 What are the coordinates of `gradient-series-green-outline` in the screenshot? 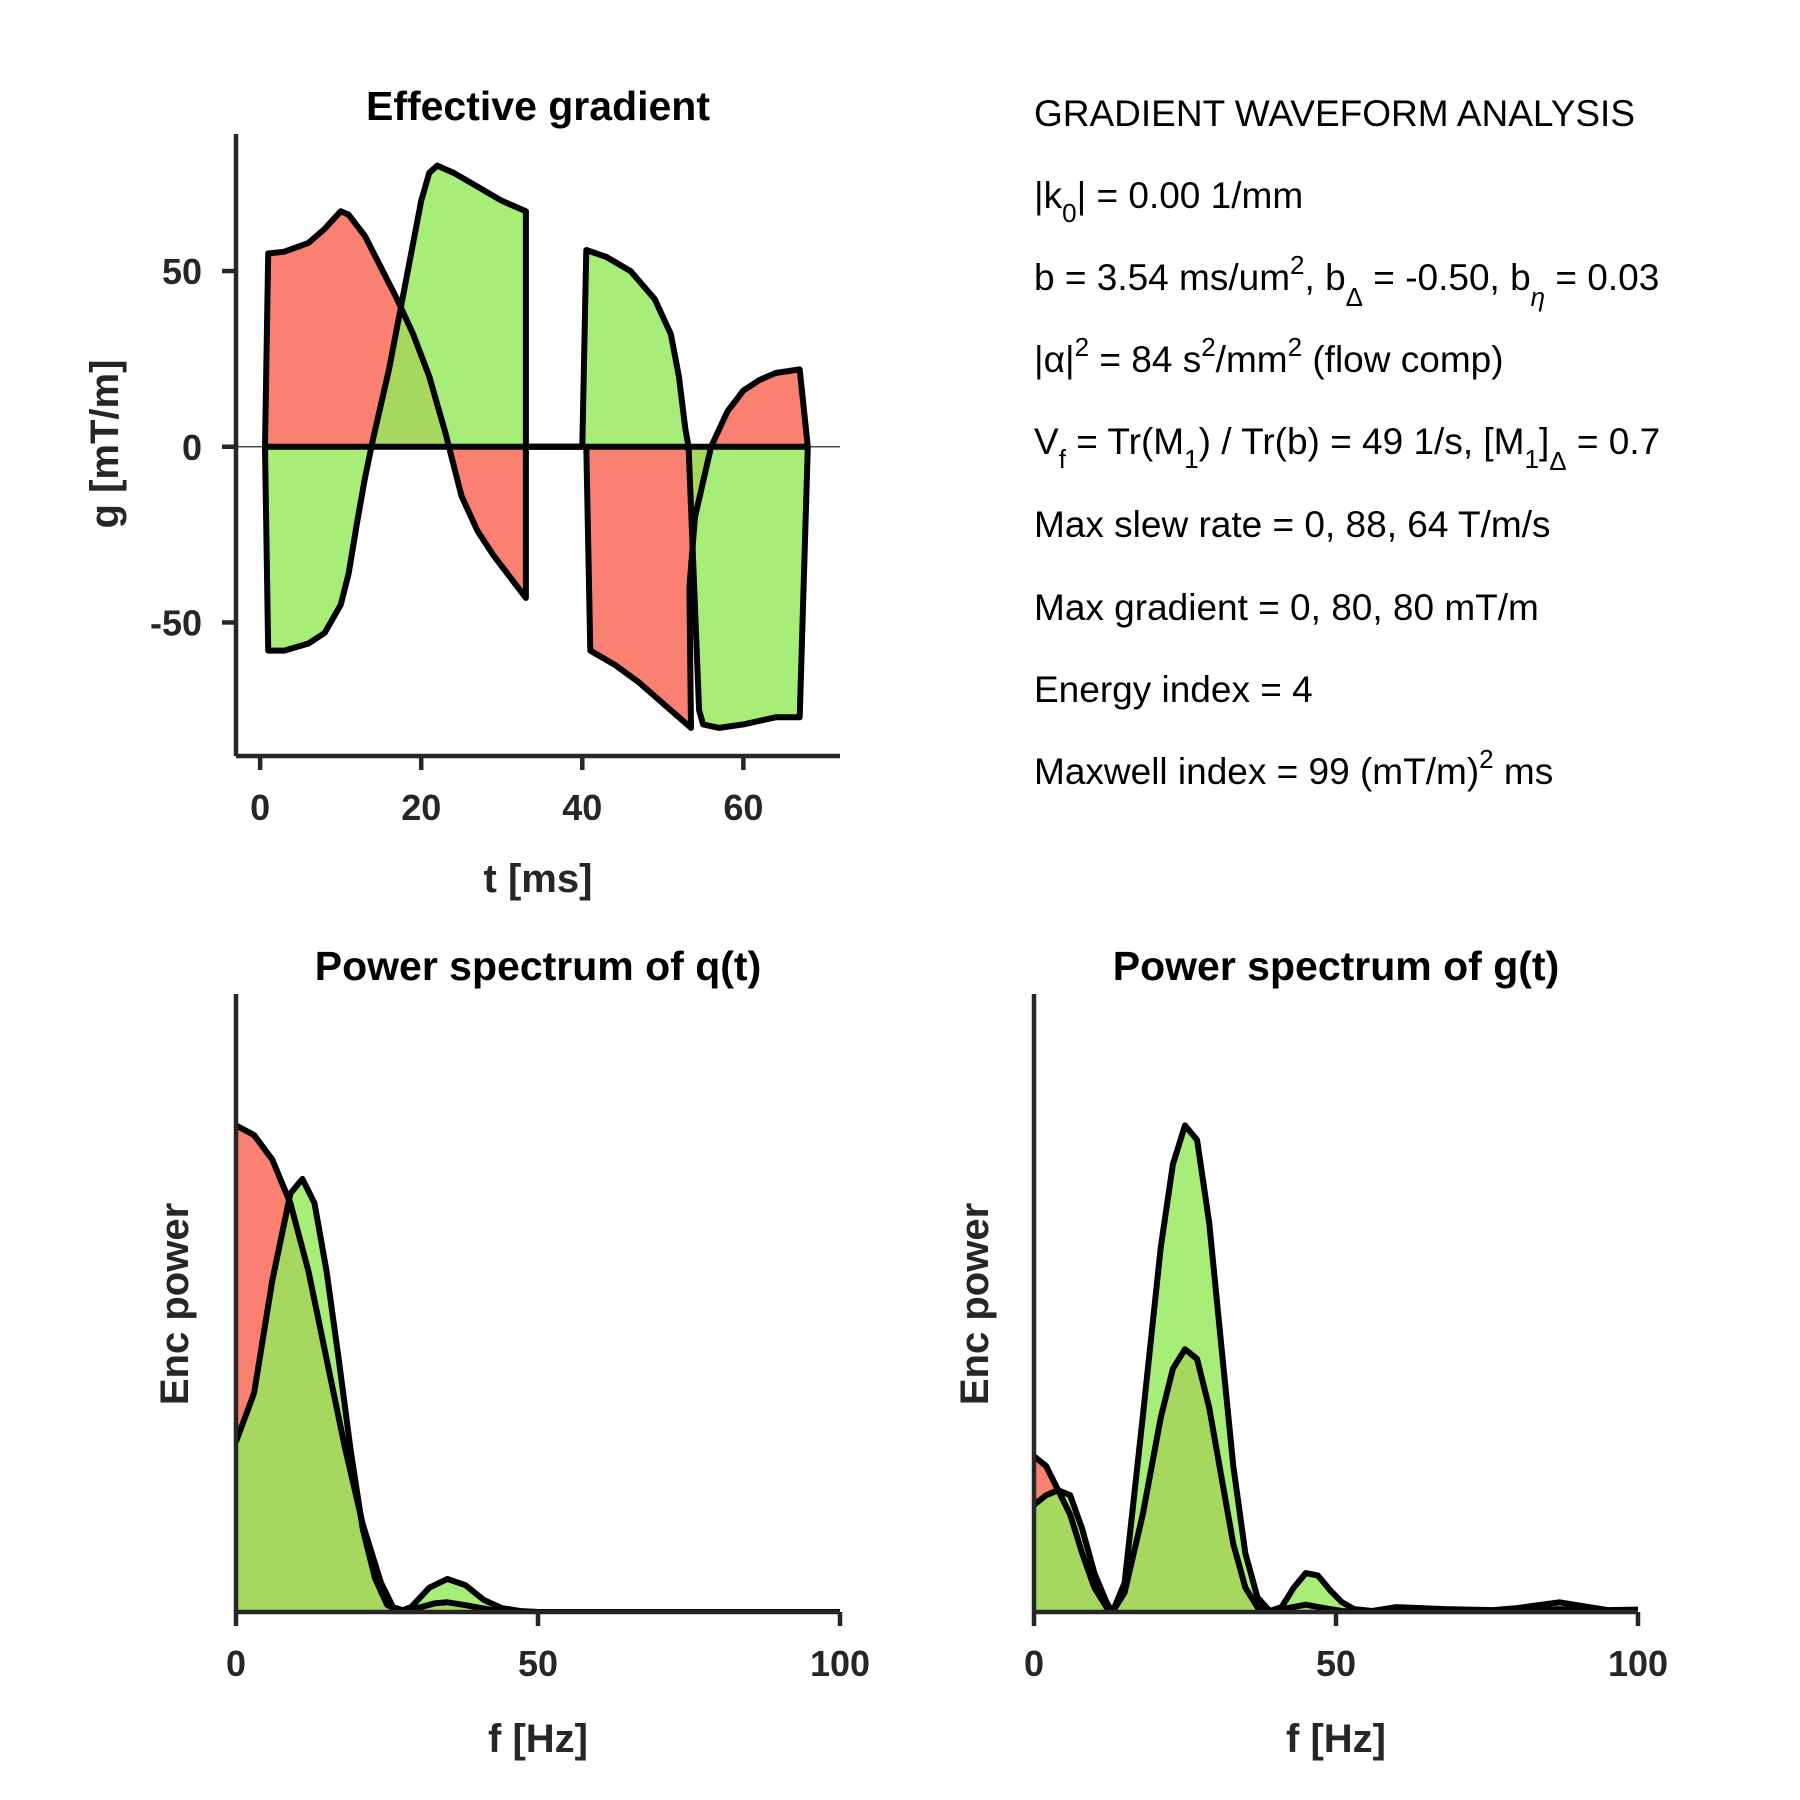 It's located at (536, 446).